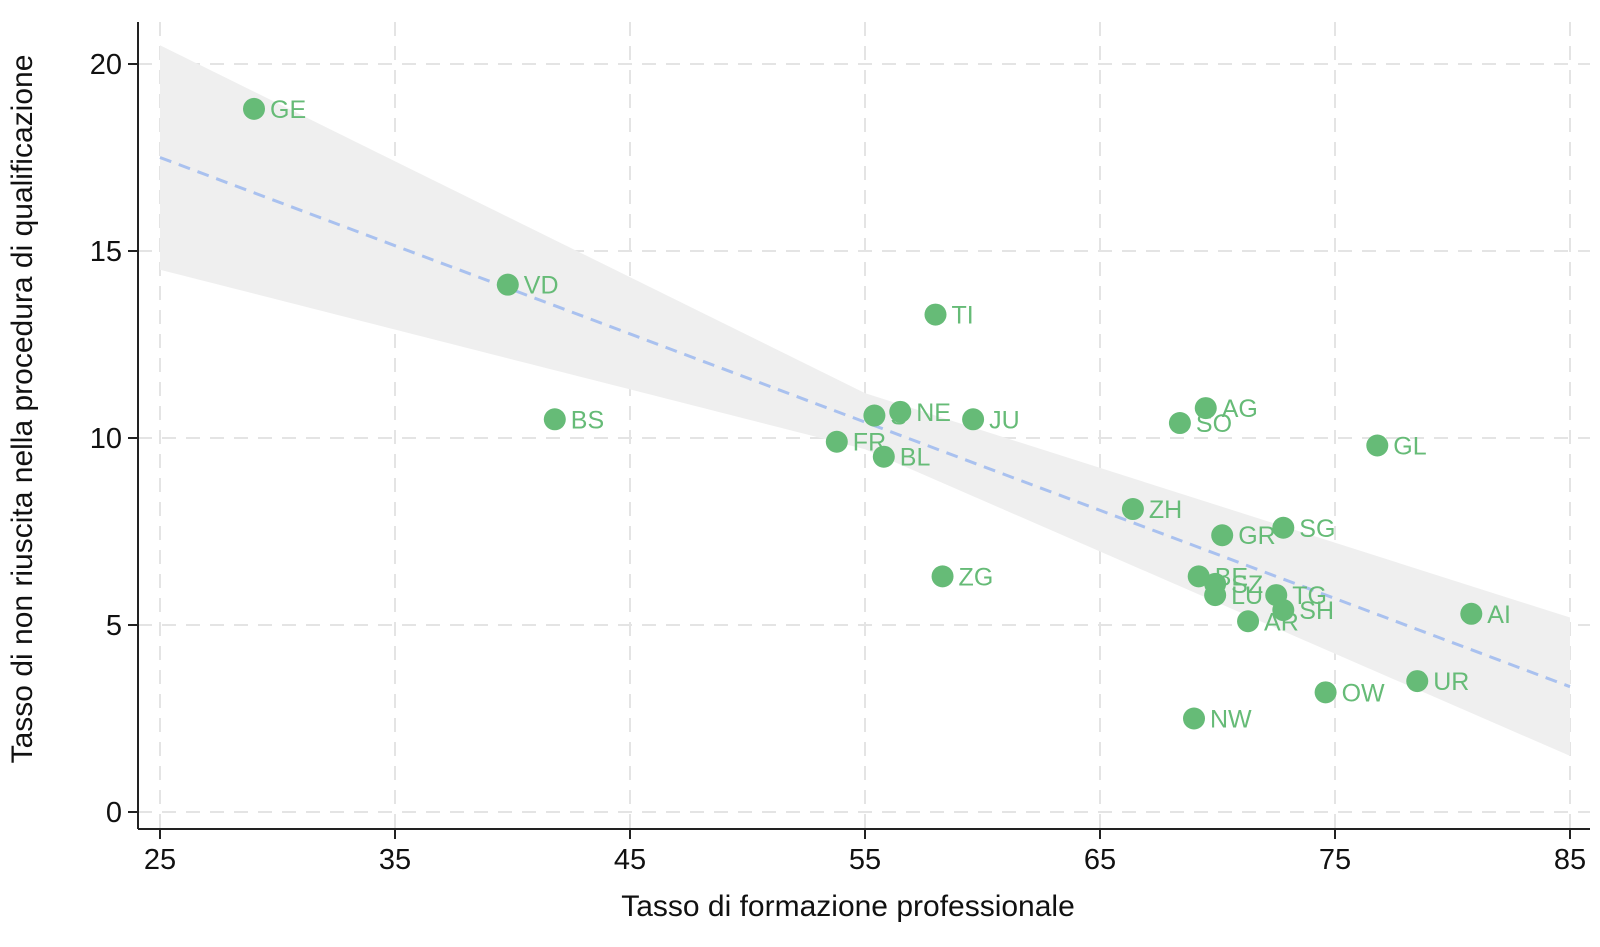 This screenshot has height=947, width=1600. I want to click on point-ag: AG, so click(1226, 409).